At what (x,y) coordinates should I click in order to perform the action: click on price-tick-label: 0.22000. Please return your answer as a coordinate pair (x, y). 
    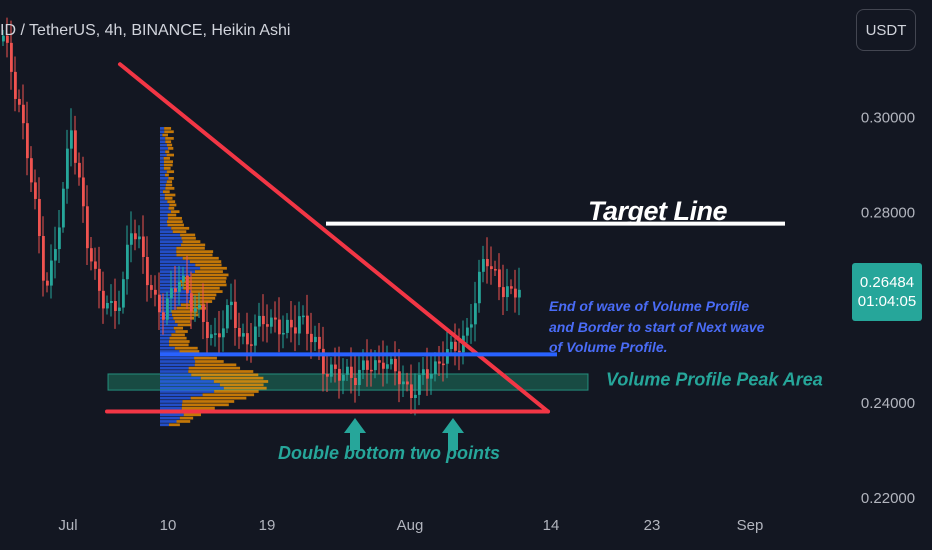
    Looking at the image, I should click on (888, 498).